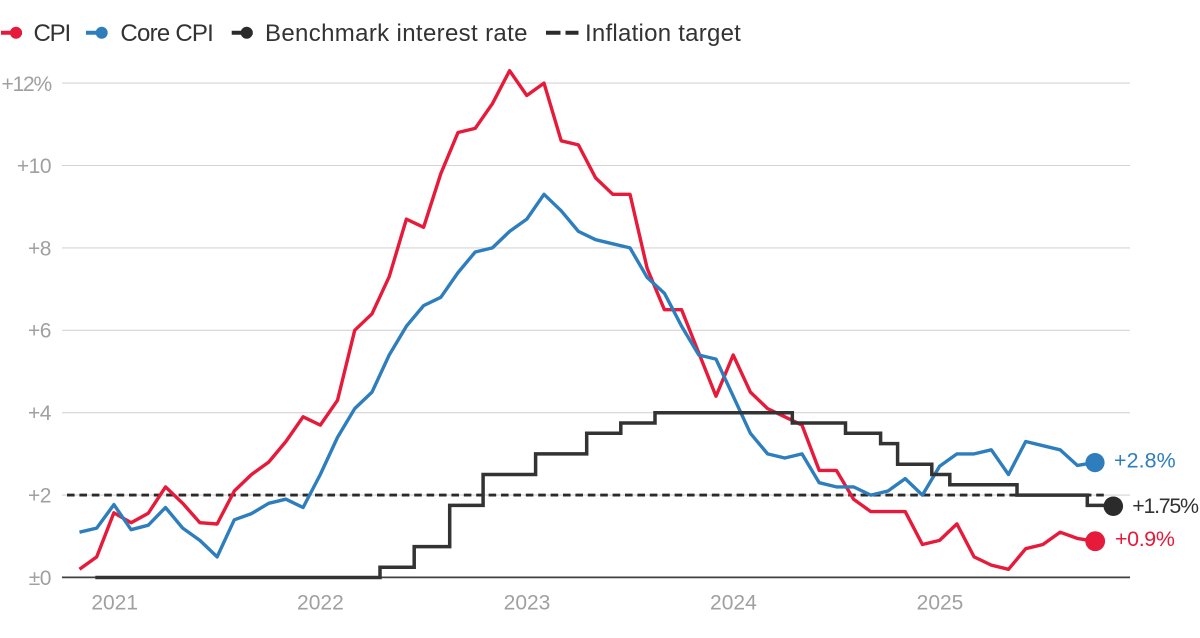 The image size is (1200, 638). Describe the element at coordinates (34, 166) in the screenshot. I see `svg-text: +10` at that location.